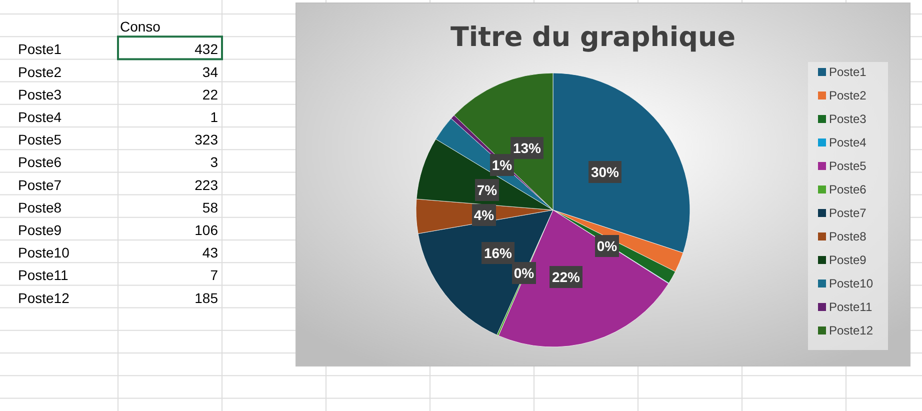 The height and width of the screenshot is (411, 922). I want to click on legend-label: Poste5, so click(848, 166).